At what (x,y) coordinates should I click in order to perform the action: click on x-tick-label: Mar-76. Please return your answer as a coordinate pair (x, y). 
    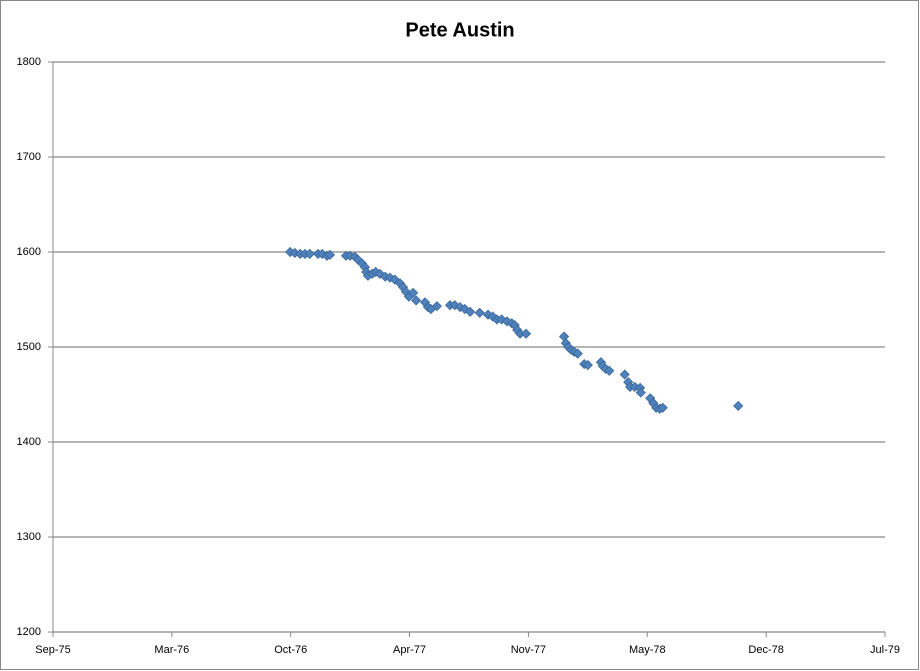
    Looking at the image, I should click on (171, 650).